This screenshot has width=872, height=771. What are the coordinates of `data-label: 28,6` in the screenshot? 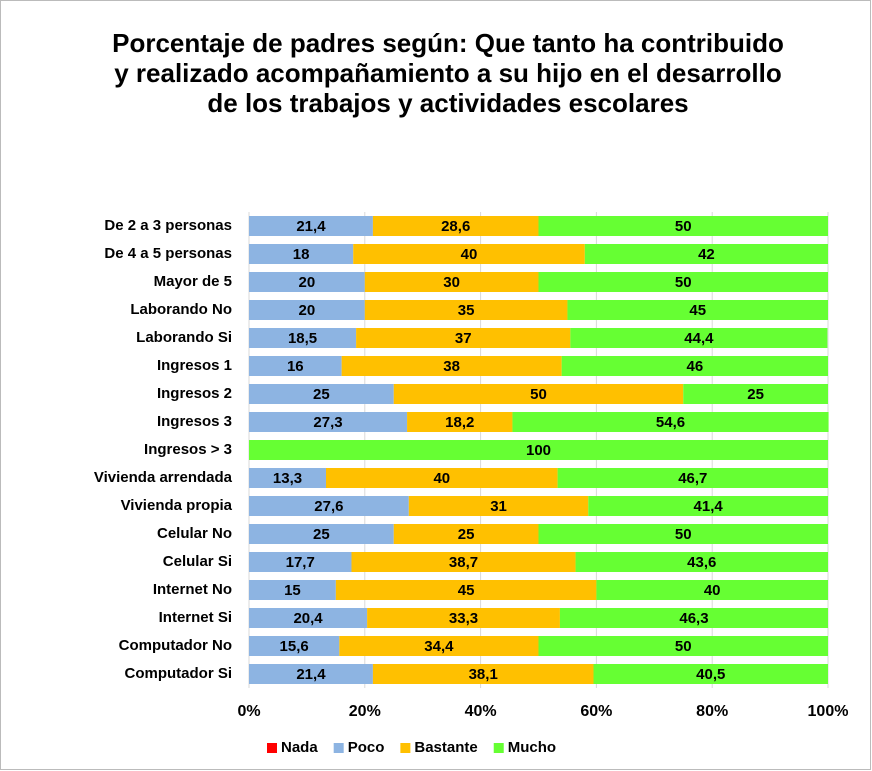 It's located at (455, 226).